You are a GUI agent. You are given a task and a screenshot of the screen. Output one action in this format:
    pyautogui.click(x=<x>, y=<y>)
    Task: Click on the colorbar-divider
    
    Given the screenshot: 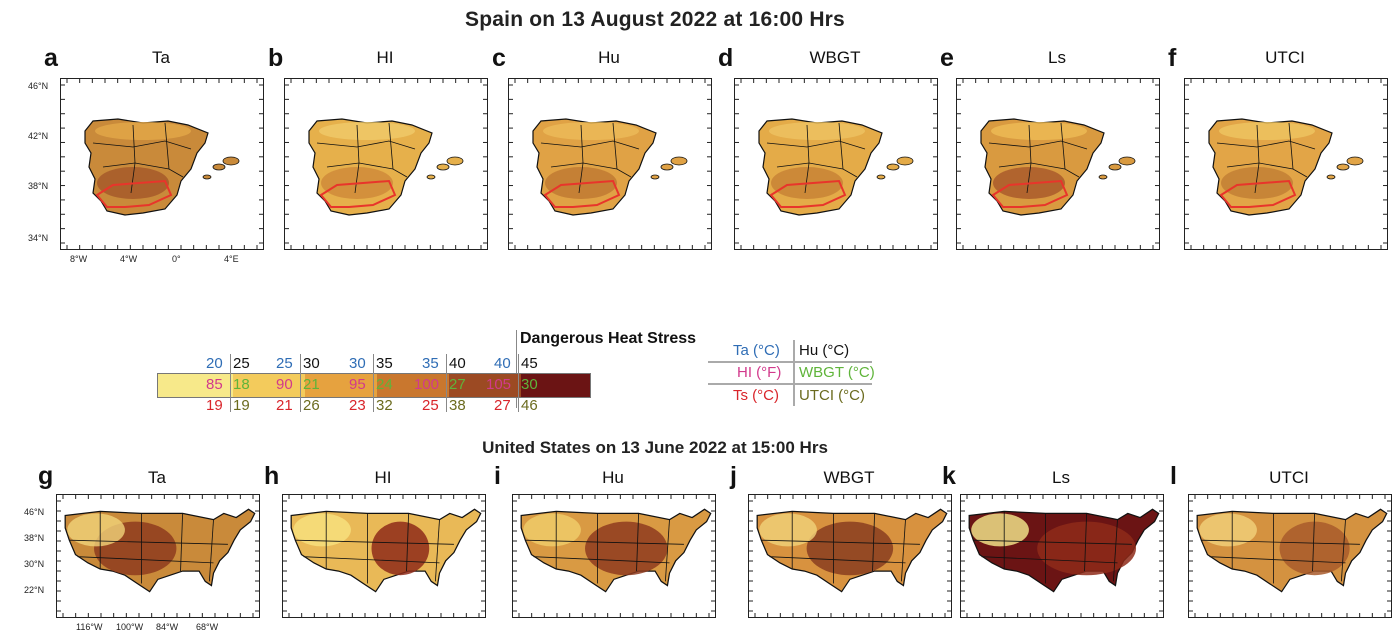 What is the action you would take?
    pyautogui.click(x=516, y=369)
    